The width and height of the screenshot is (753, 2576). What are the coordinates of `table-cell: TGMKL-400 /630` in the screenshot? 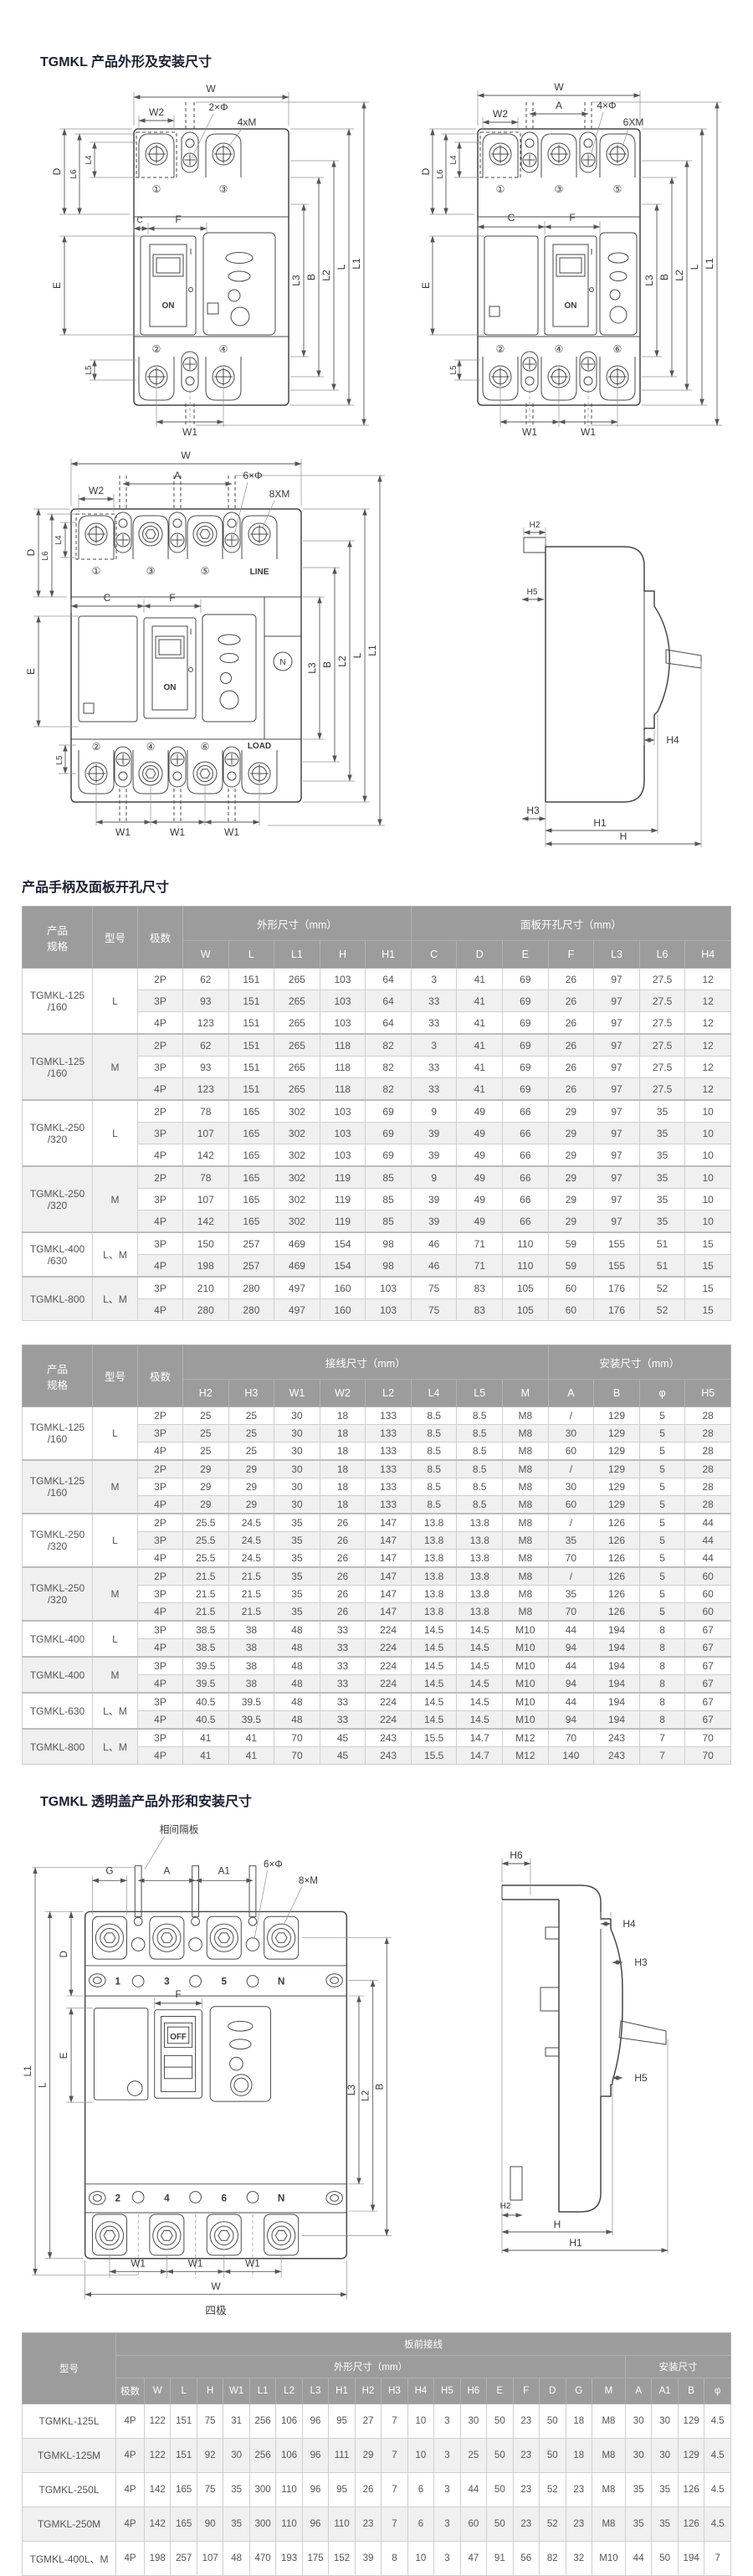 It's located at (57, 1255).